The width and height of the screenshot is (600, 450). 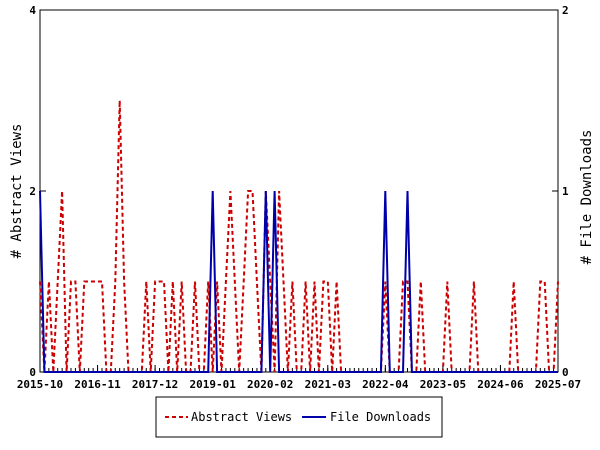 What do you see at coordinates (565, 10) in the screenshot?
I see `y-right-tick-label: 2` at bounding box center [565, 10].